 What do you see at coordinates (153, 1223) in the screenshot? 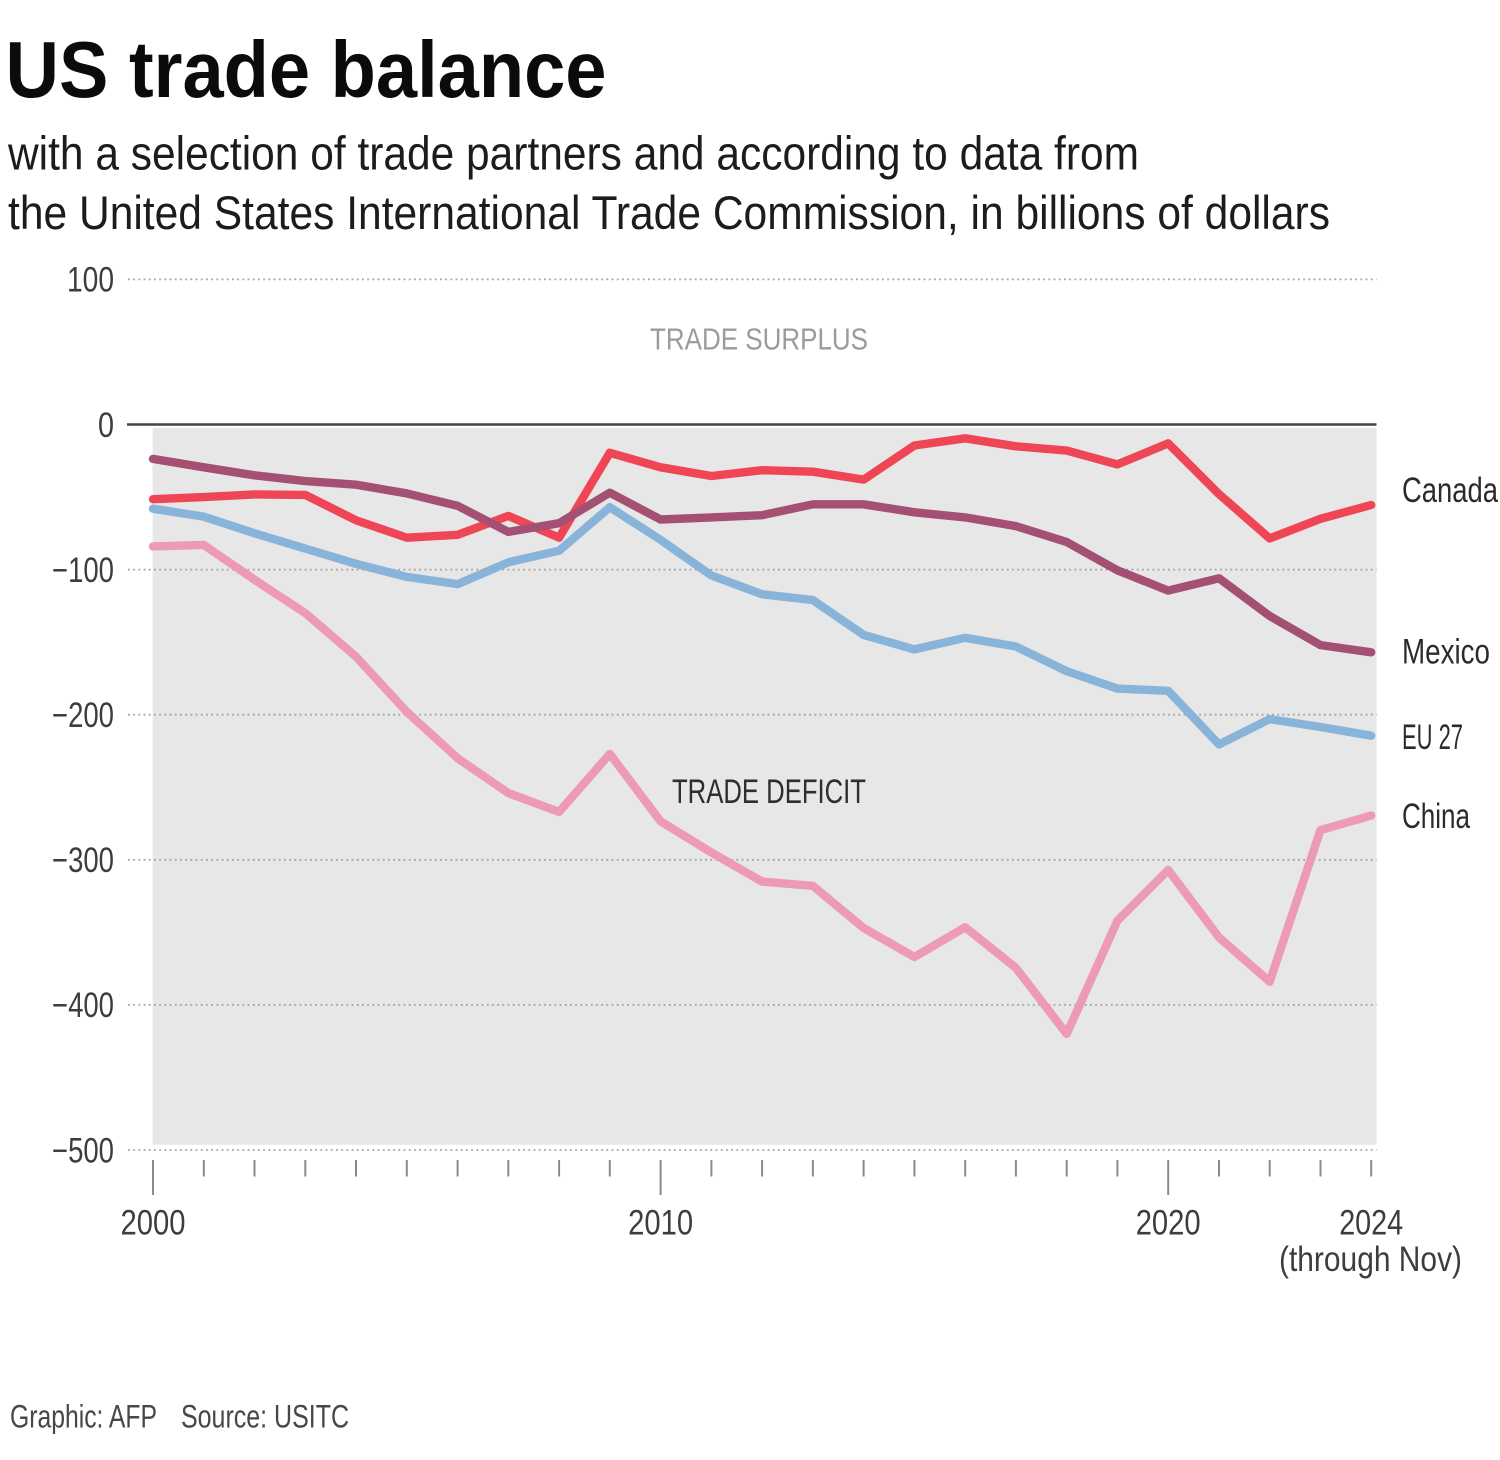
I see `svg-text: 2000` at bounding box center [153, 1223].